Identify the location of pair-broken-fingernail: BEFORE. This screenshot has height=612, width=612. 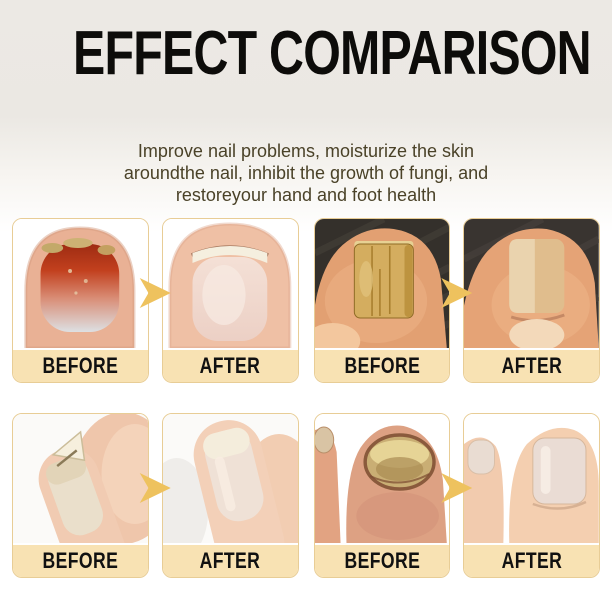
(155, 495).